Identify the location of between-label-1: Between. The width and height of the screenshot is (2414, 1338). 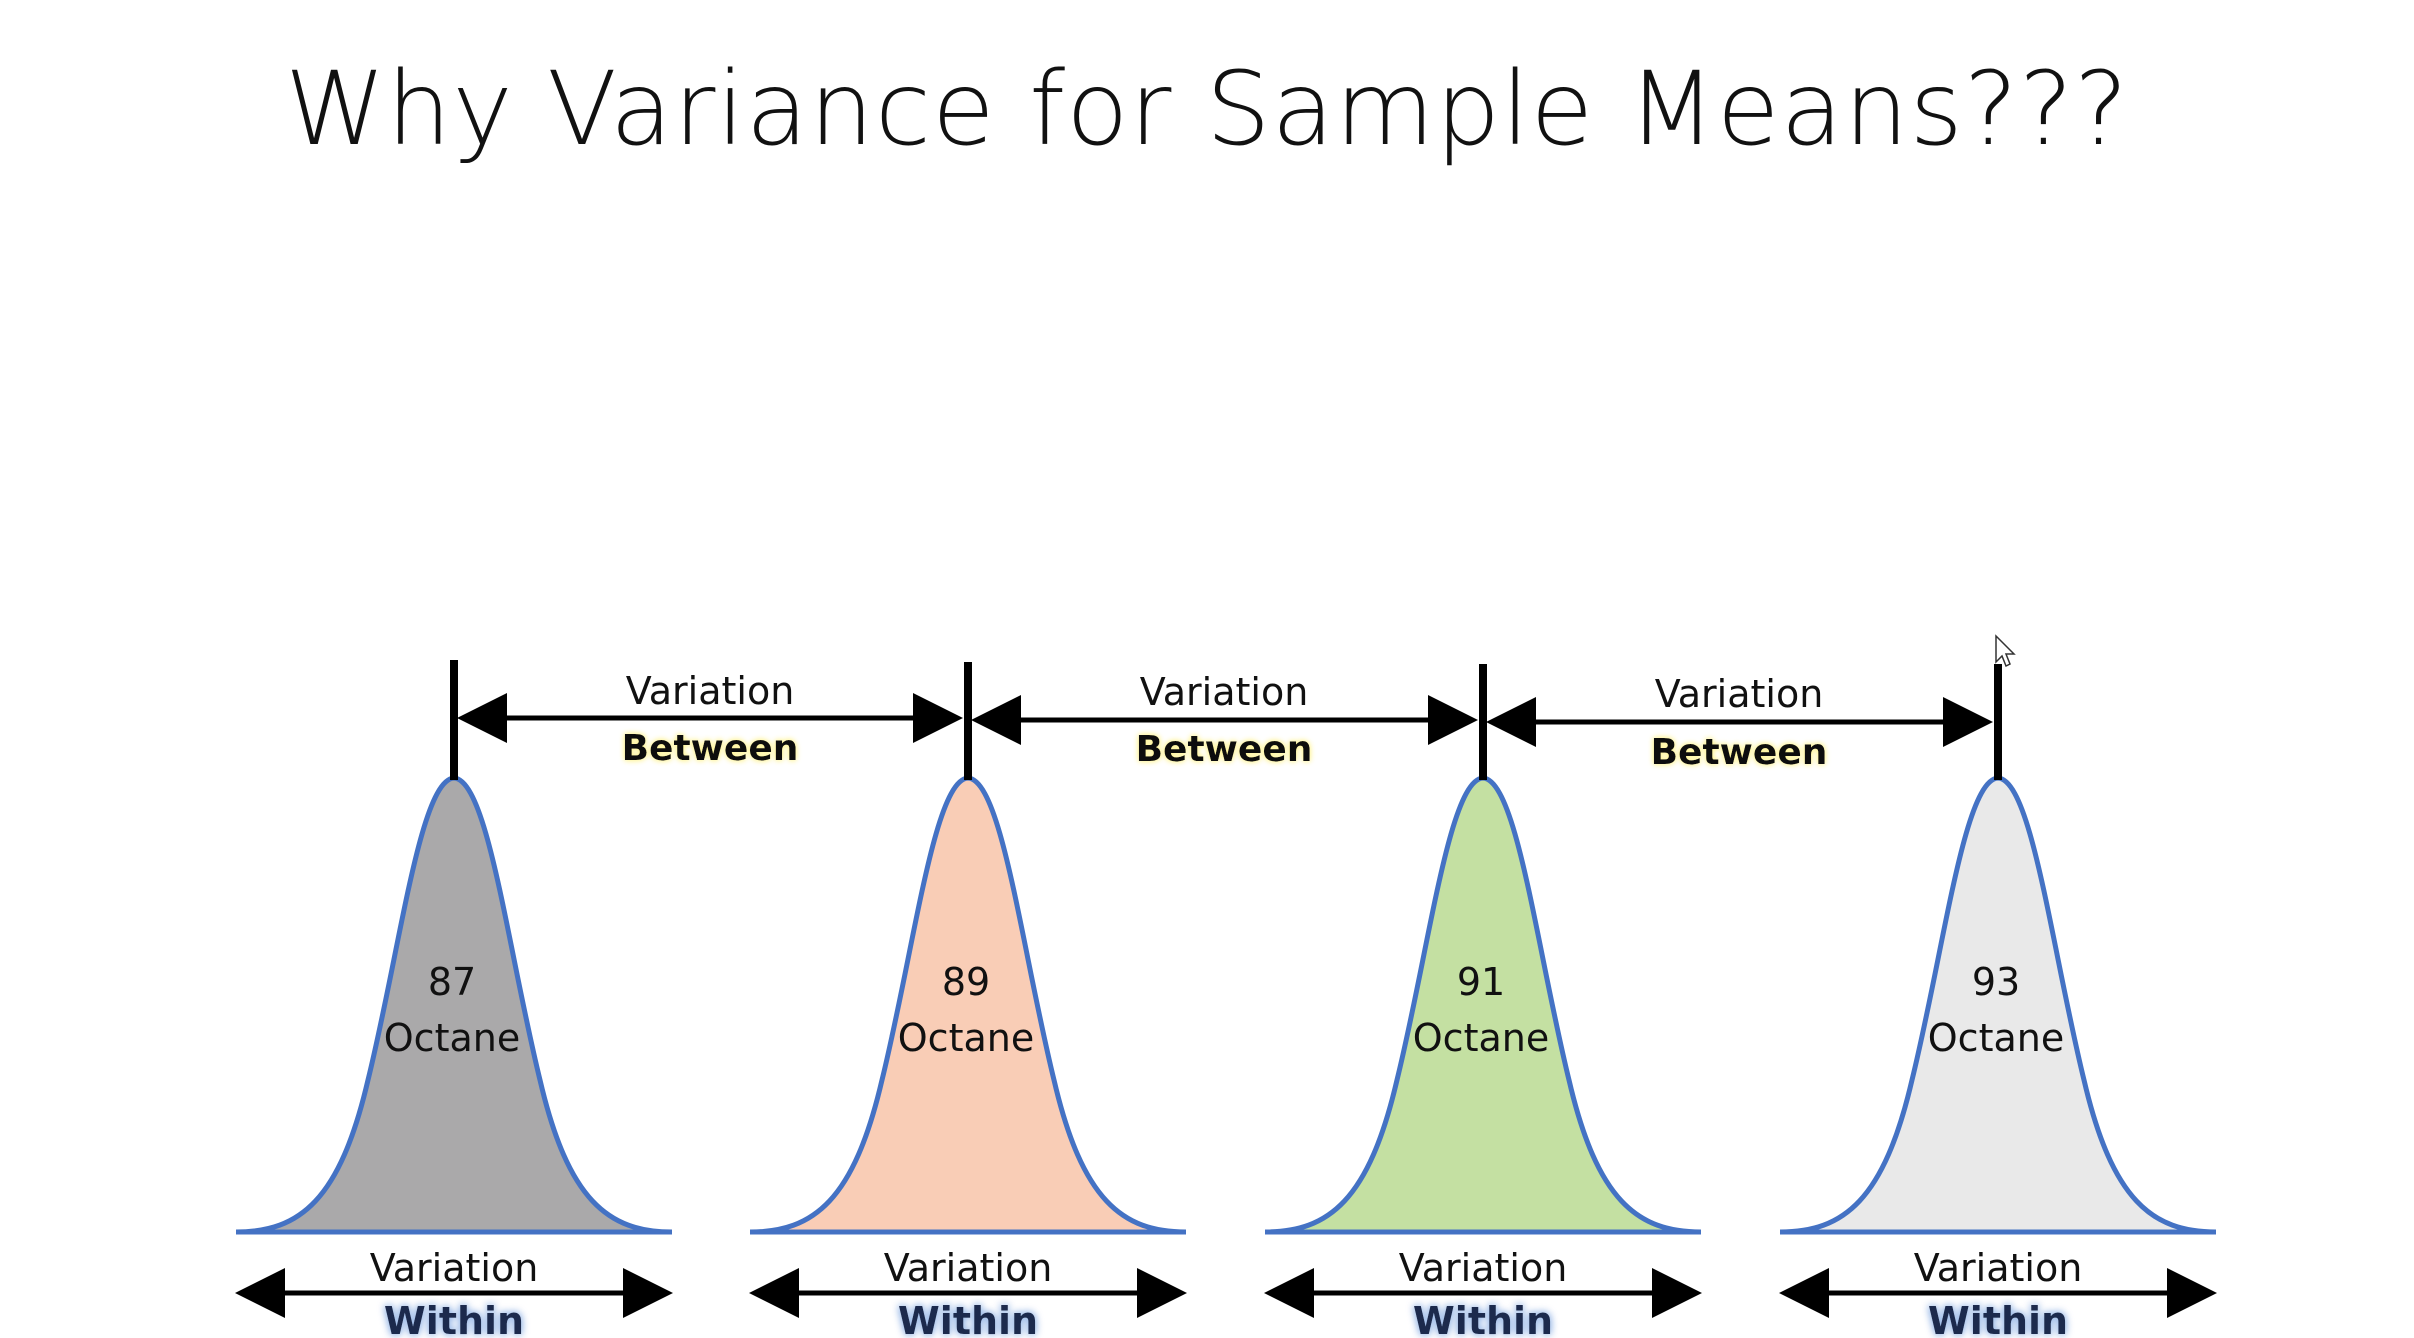
(710, 748).